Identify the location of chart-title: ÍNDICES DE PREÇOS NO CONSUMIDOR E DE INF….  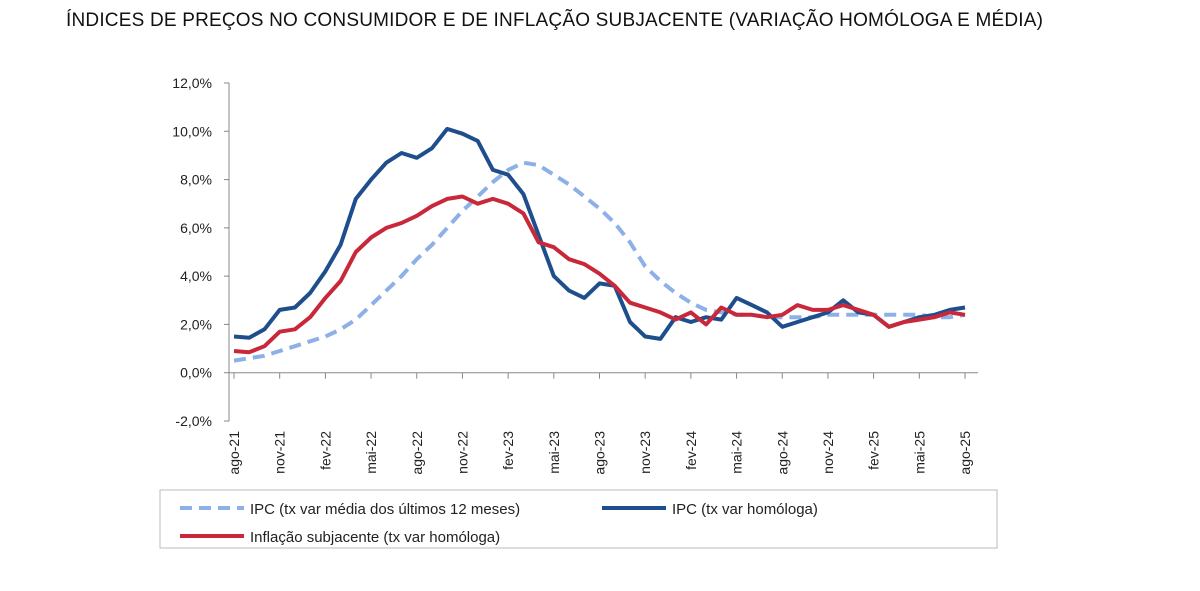
(555, 20).